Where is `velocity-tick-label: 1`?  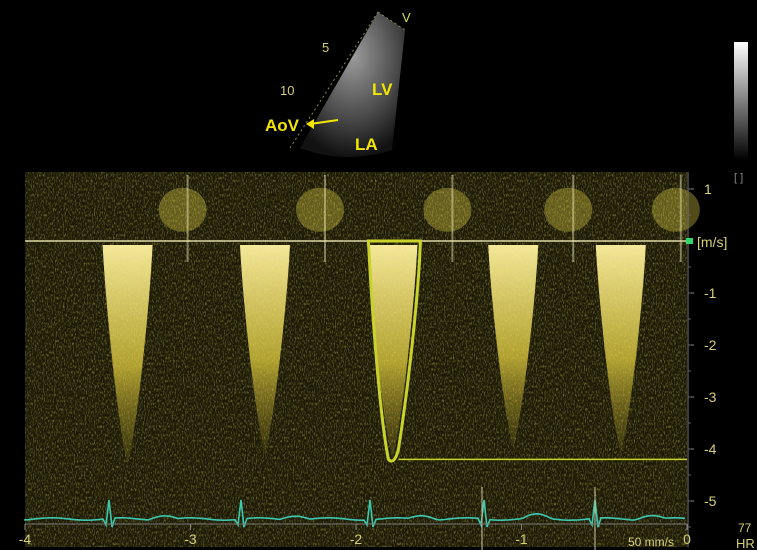
velocity-tick-label: 1 is located at coordinates (708, 189).